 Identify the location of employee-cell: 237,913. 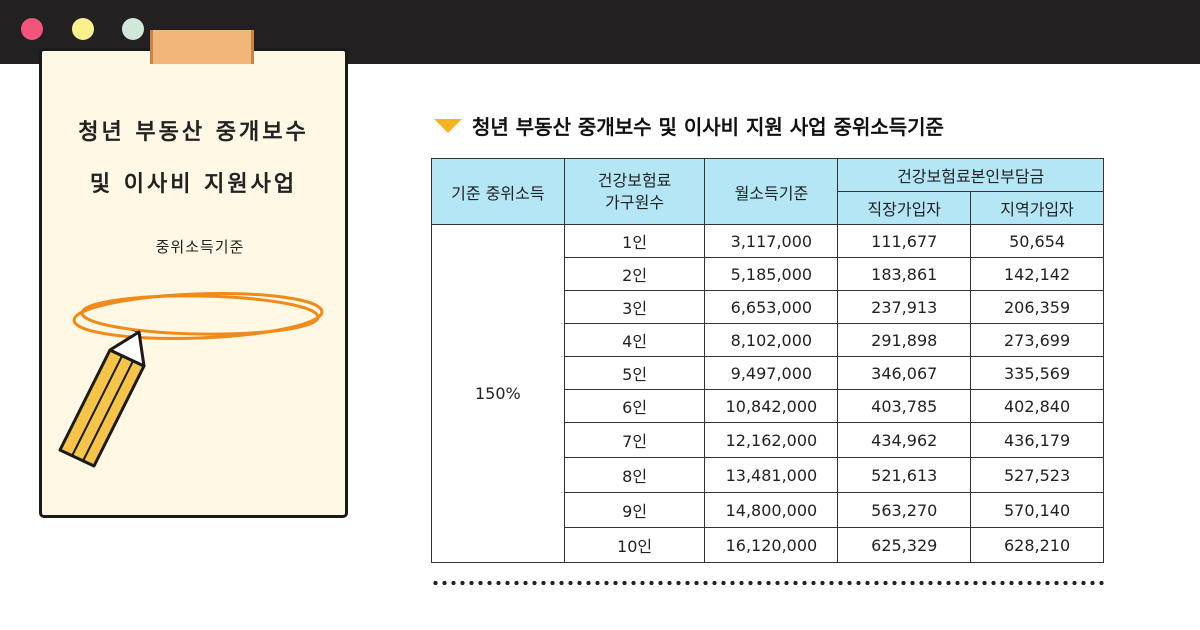
(904, 307).